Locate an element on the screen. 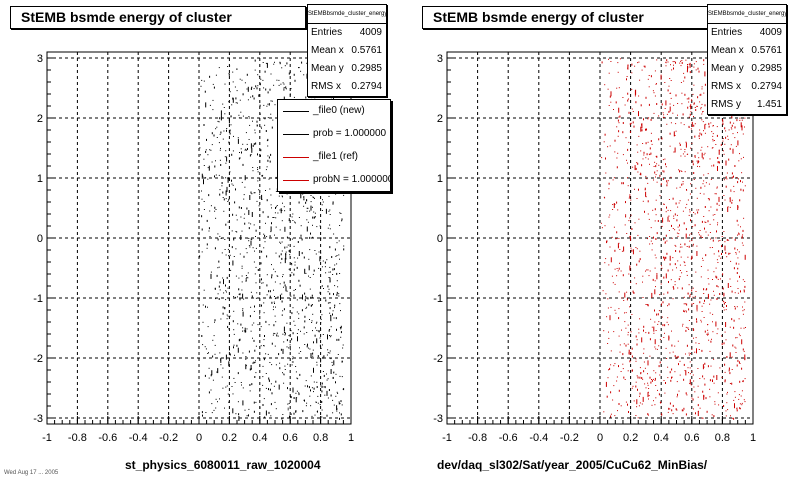 Image resolution: width=800 pixels, height=480 pixels. legend-label: _file0 (new) is located at coordinates (339, 110).